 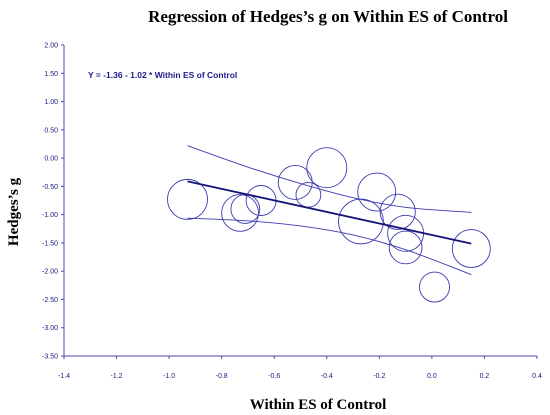 I want to click on y-tick-label: -1.00, so click(x=50, y=215).